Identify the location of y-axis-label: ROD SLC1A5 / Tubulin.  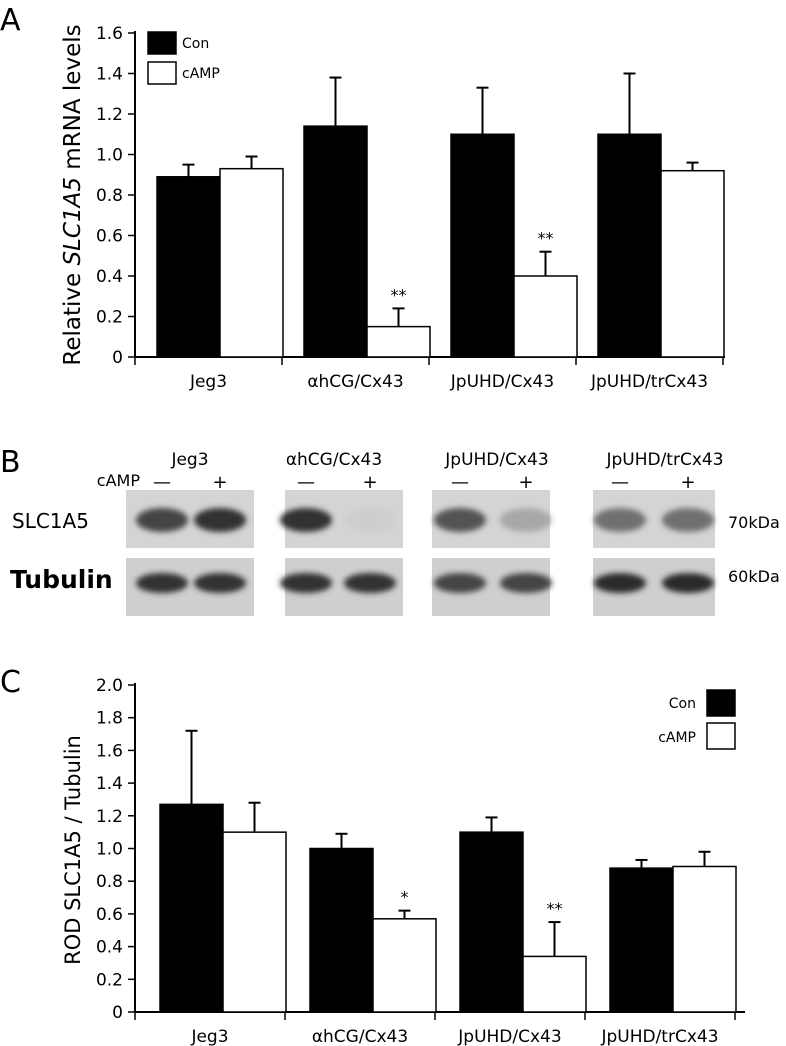
(73, 850).